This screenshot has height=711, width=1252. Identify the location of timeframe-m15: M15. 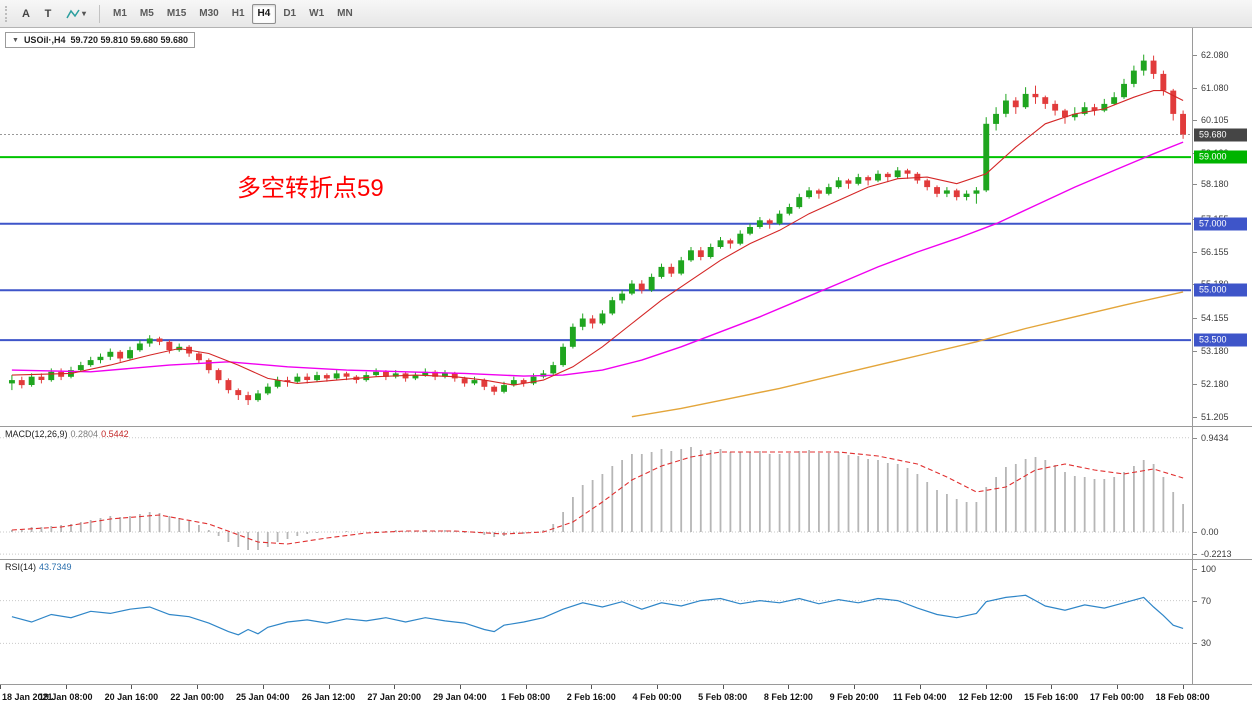
(176, 14).